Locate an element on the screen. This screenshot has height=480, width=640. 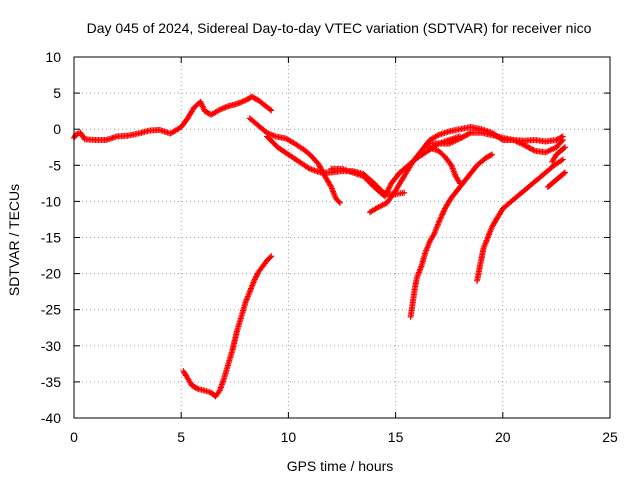
y-tick-label: 0 is located at coordinates (57, 129).